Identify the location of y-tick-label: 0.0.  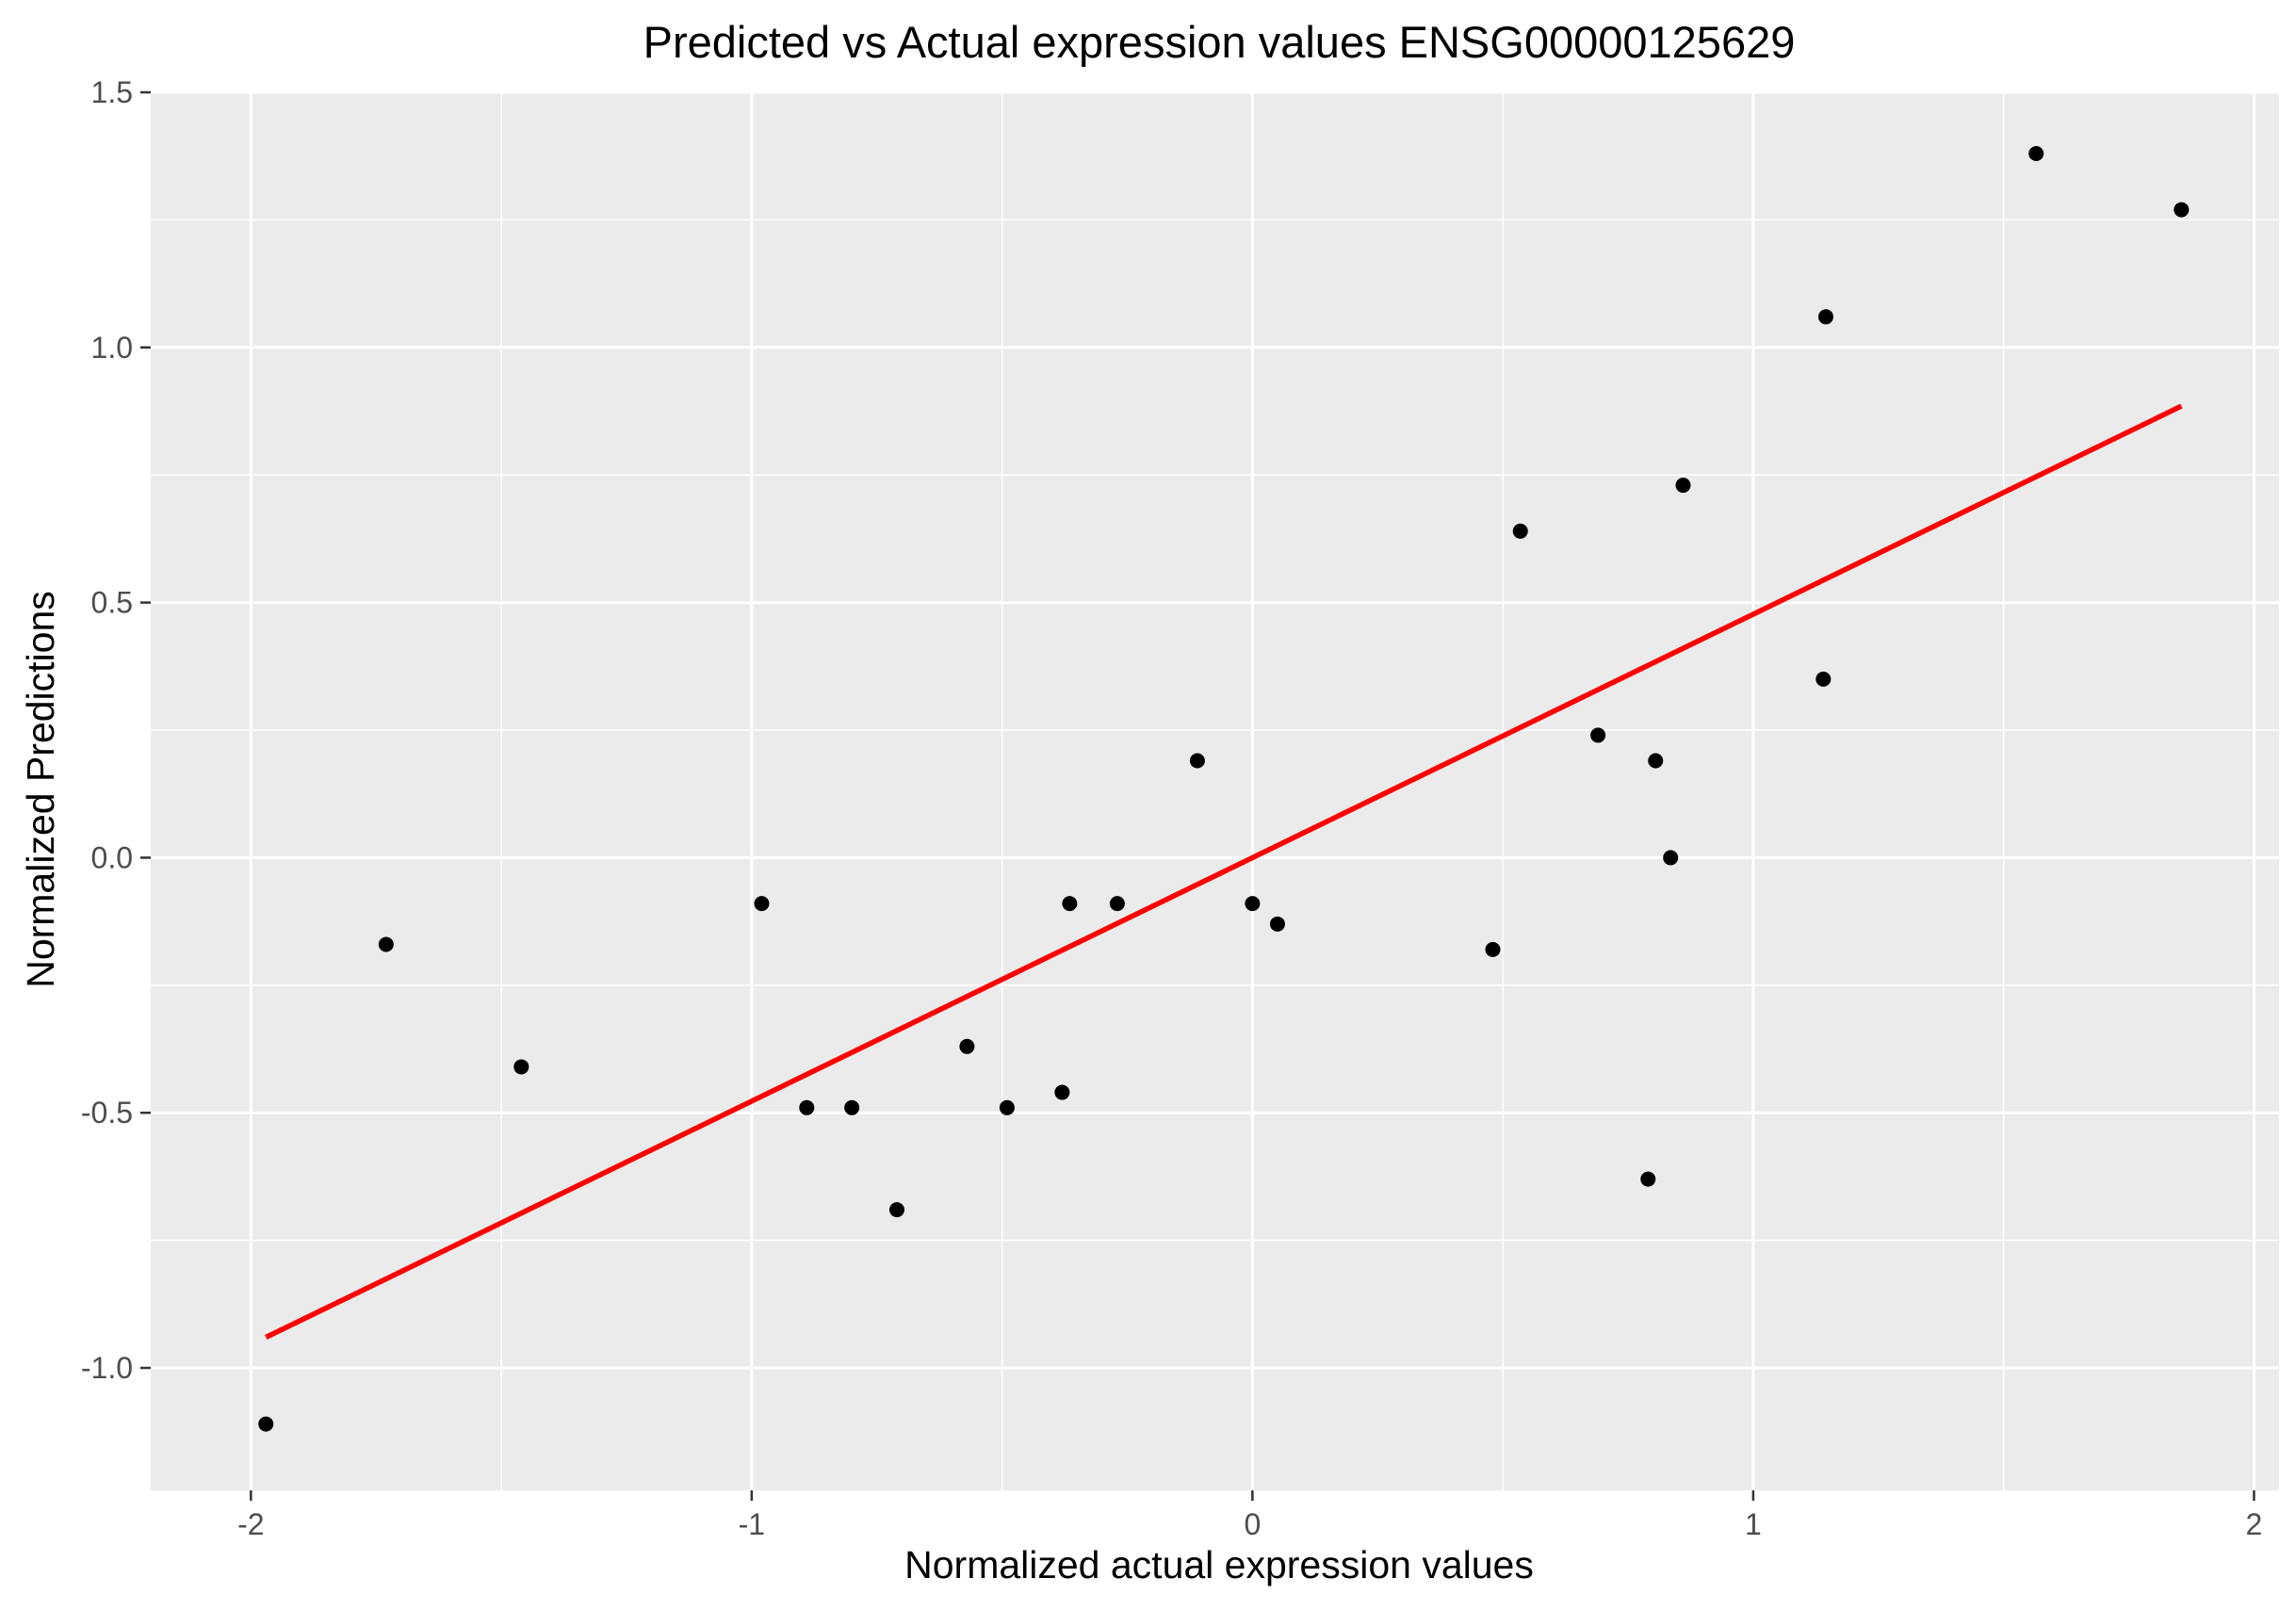
(112, 857).